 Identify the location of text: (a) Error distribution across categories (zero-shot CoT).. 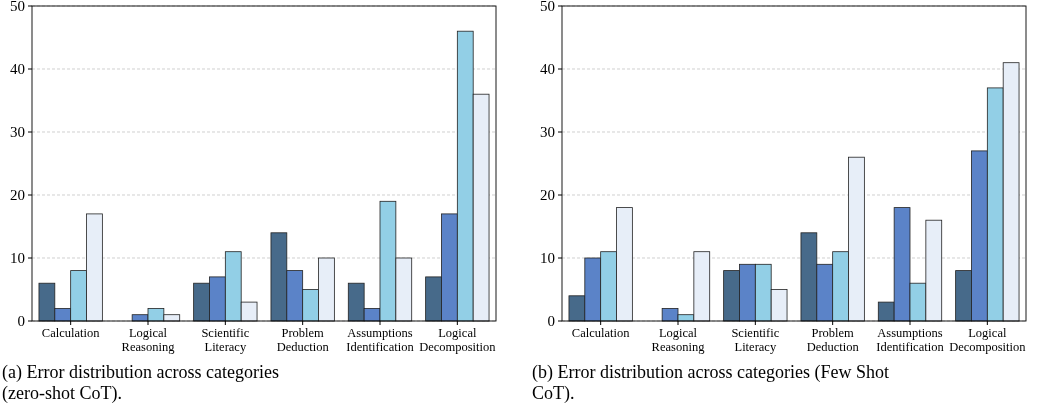
(140, 383).